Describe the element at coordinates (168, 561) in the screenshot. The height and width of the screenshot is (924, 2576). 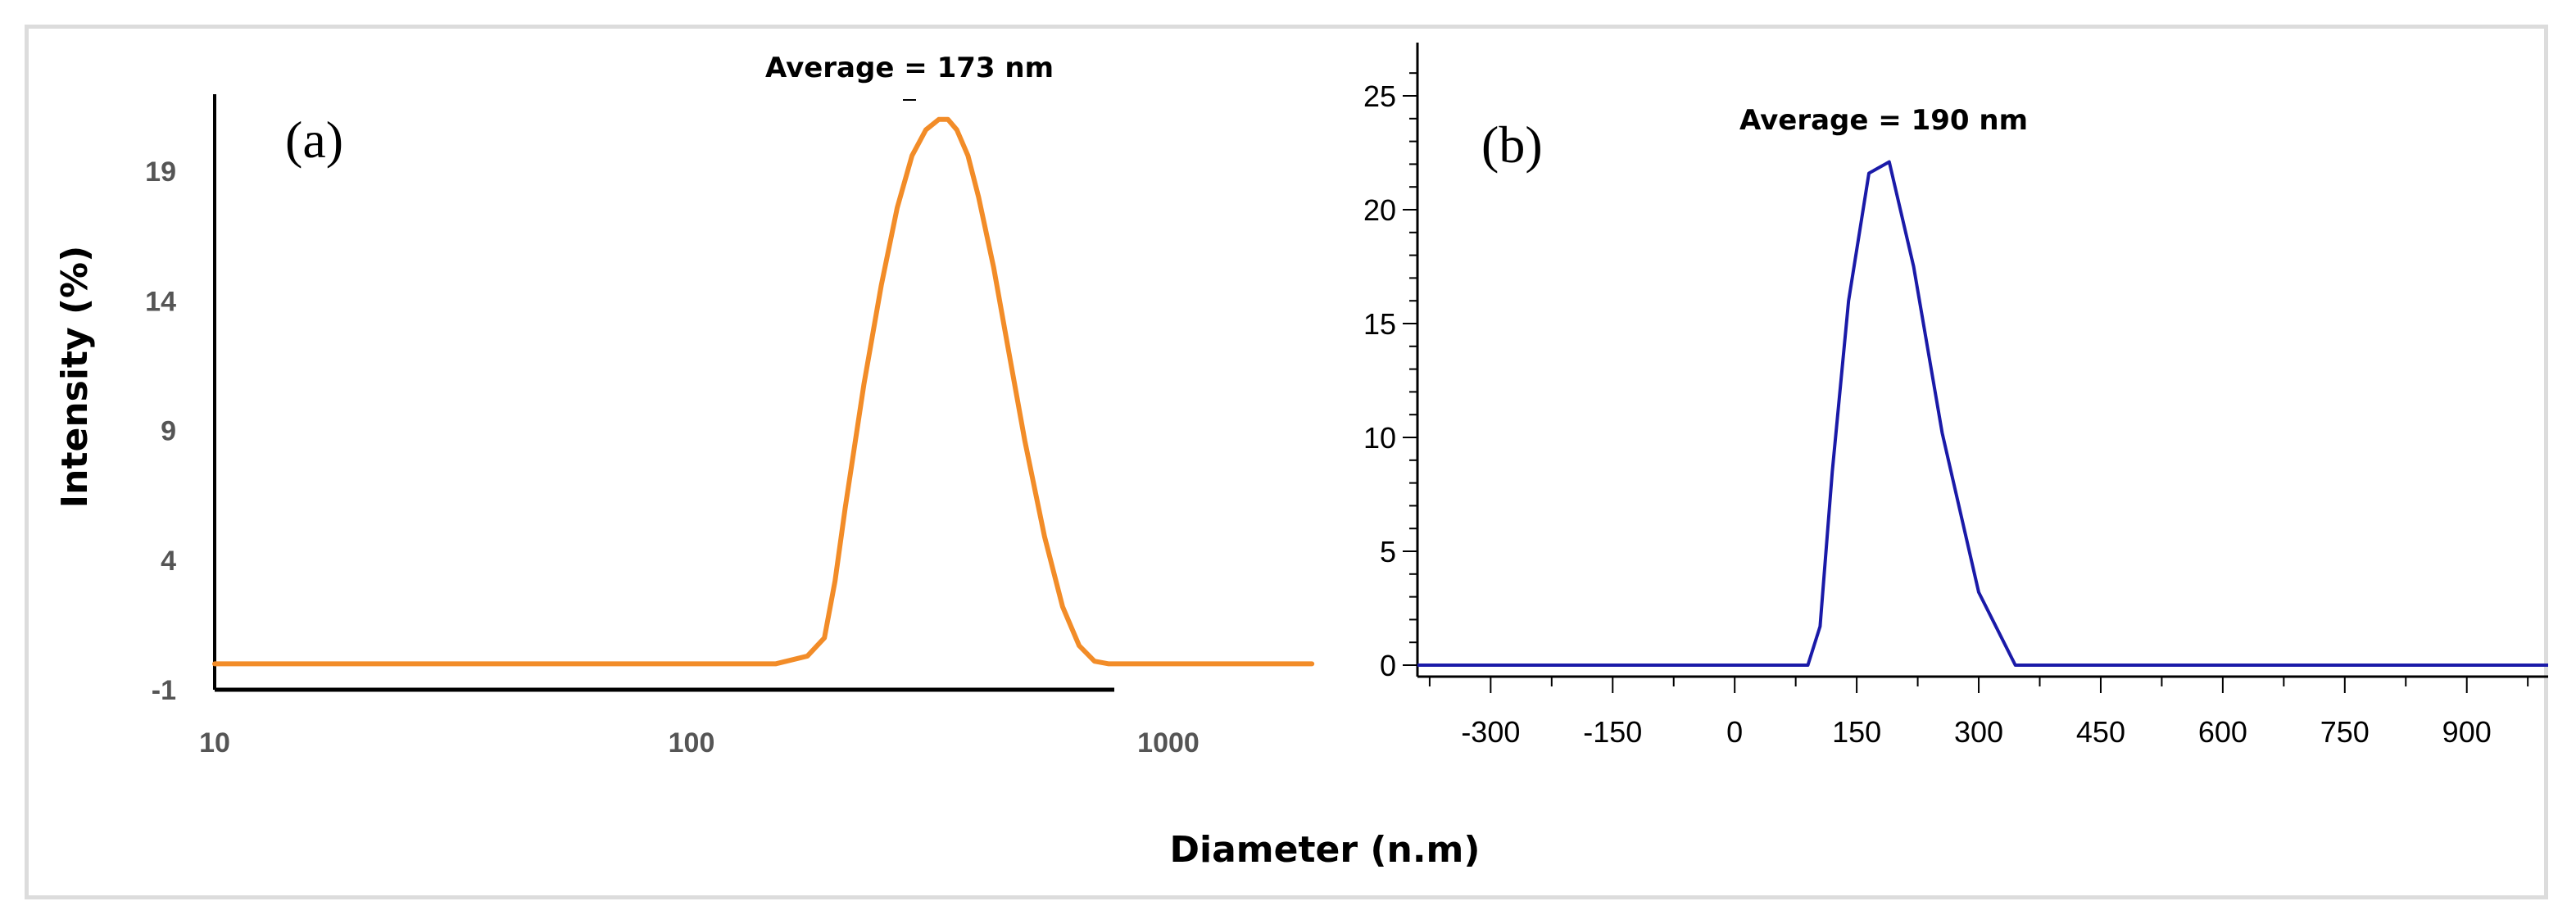
I see `panel-a-y-tick-label: 4` at that location.